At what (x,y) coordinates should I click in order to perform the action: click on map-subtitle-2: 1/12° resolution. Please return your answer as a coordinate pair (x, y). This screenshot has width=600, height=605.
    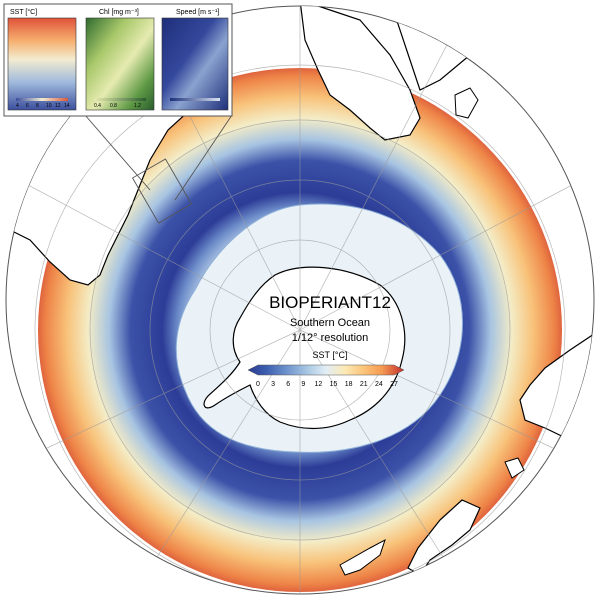
    Looking at the image, I should click on (330, 338).